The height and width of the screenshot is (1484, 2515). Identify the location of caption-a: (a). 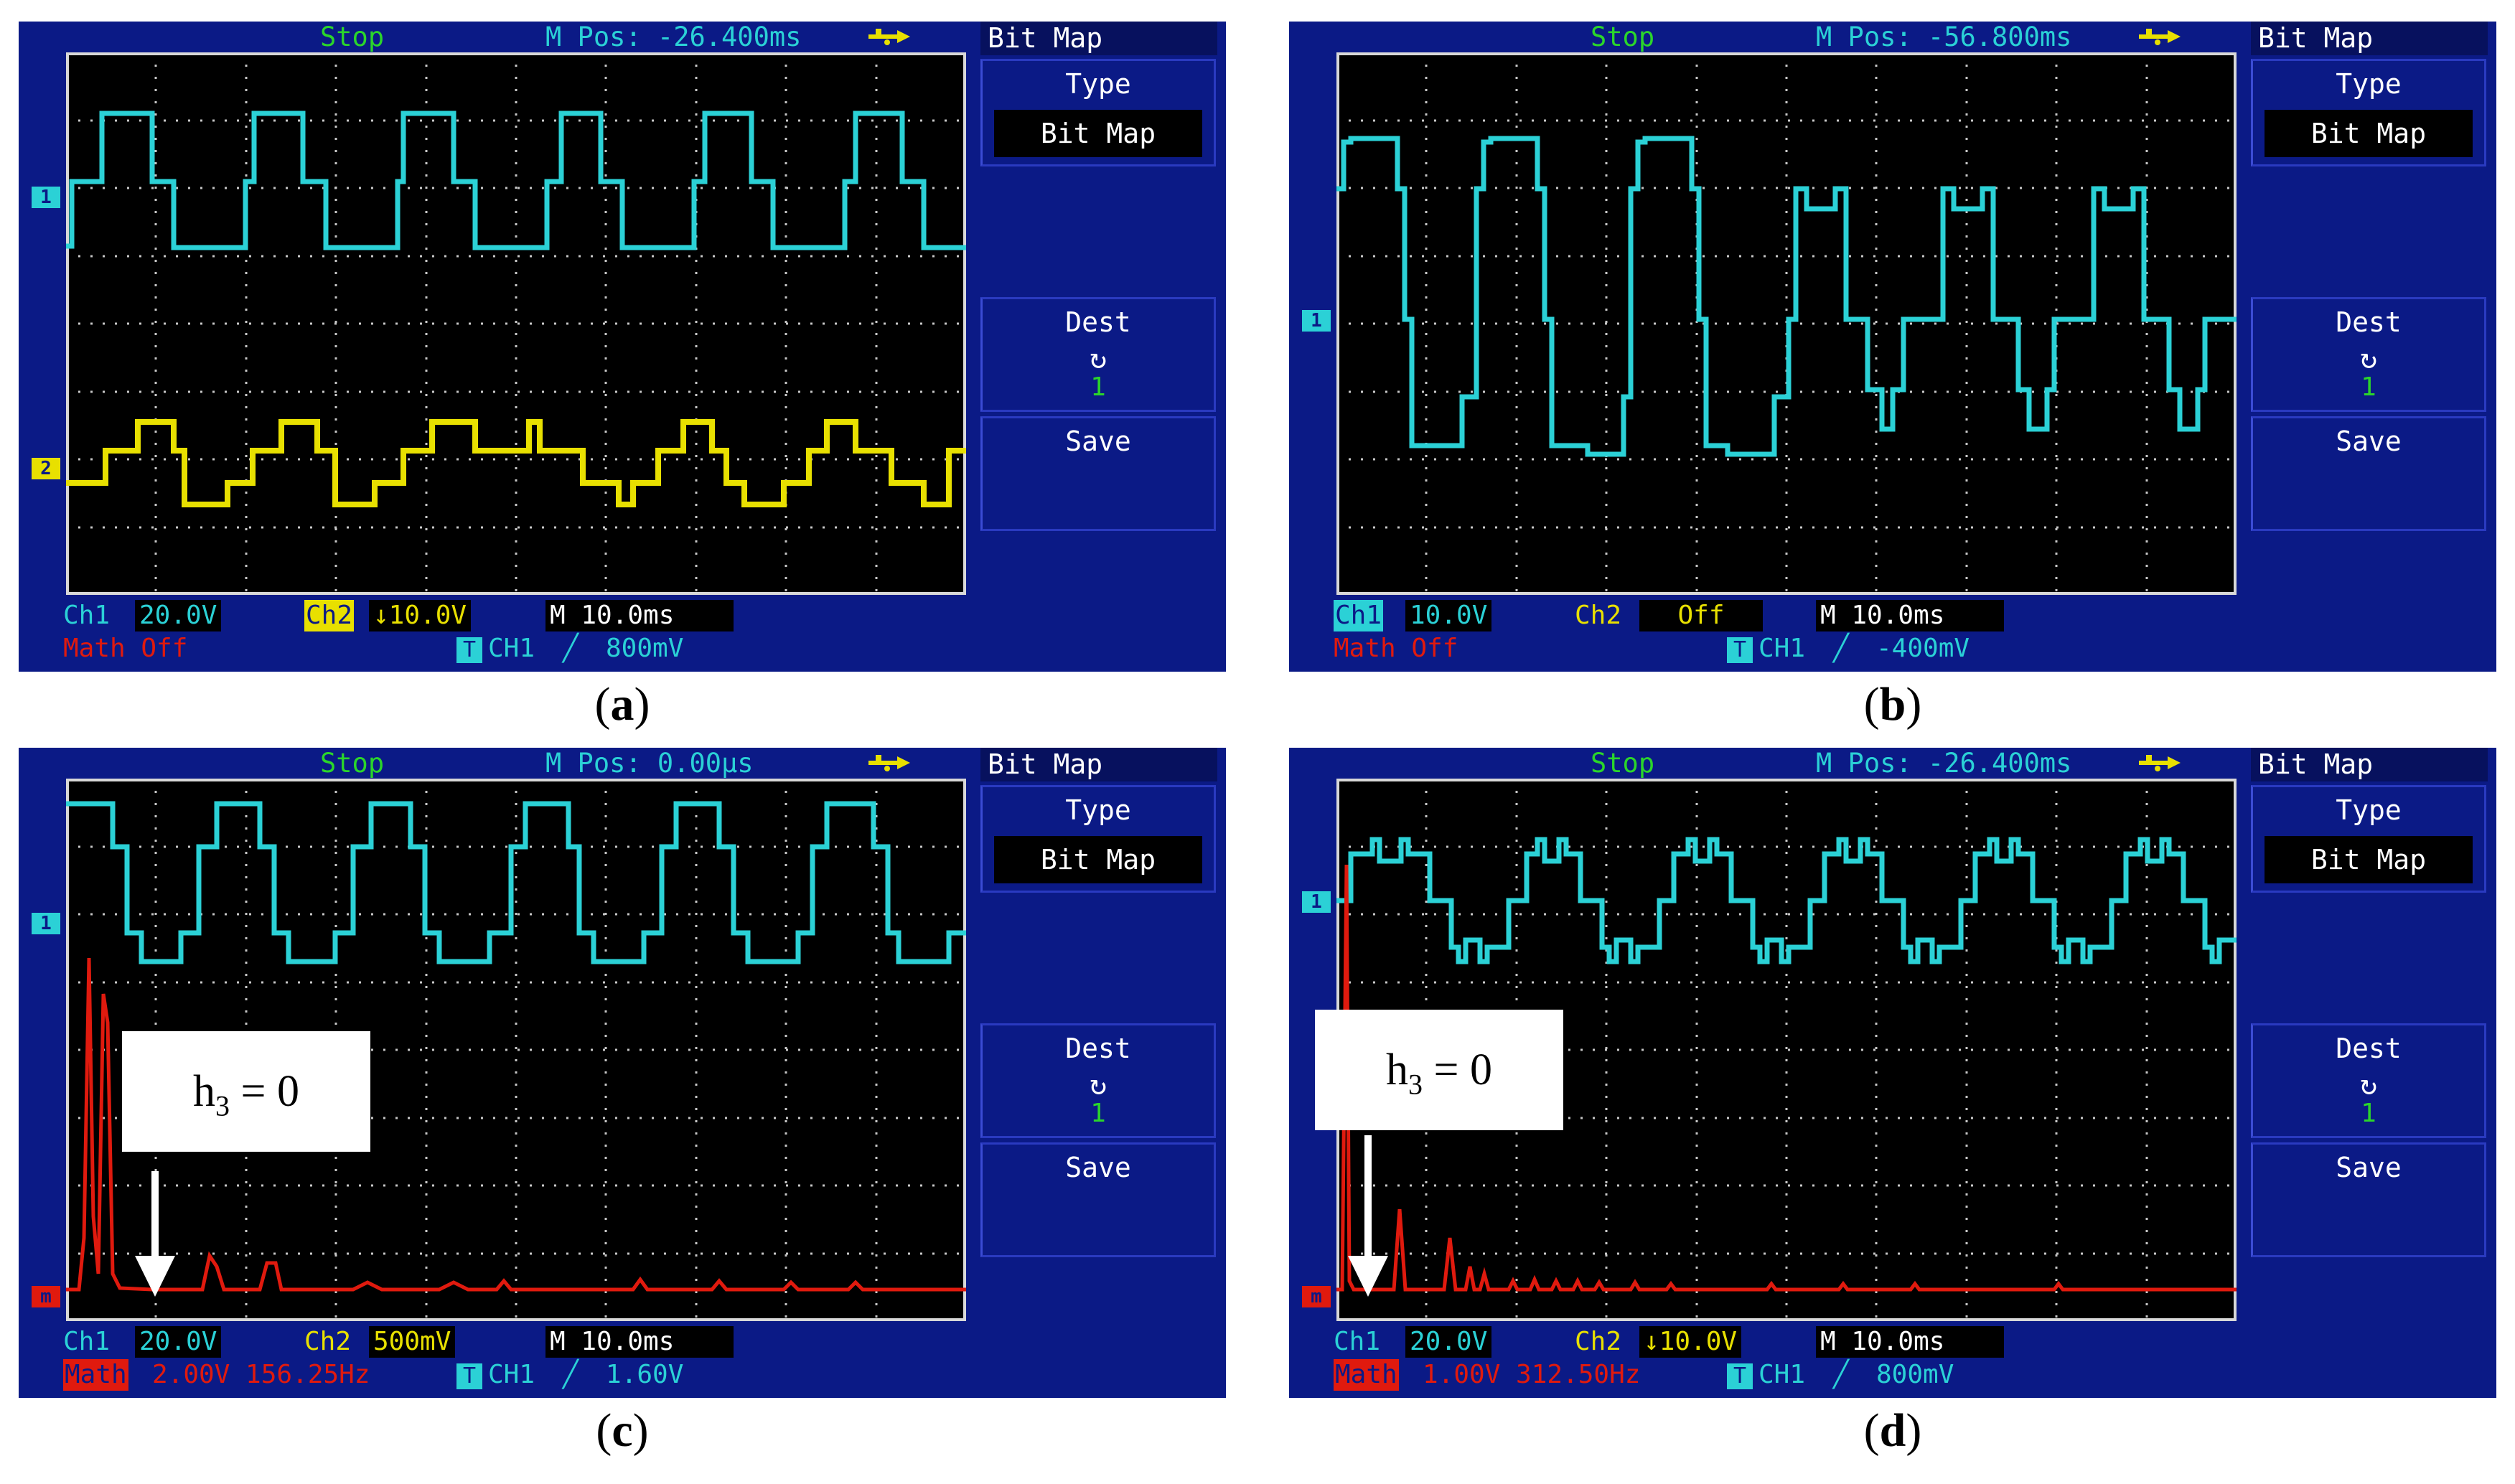
(622, 704).